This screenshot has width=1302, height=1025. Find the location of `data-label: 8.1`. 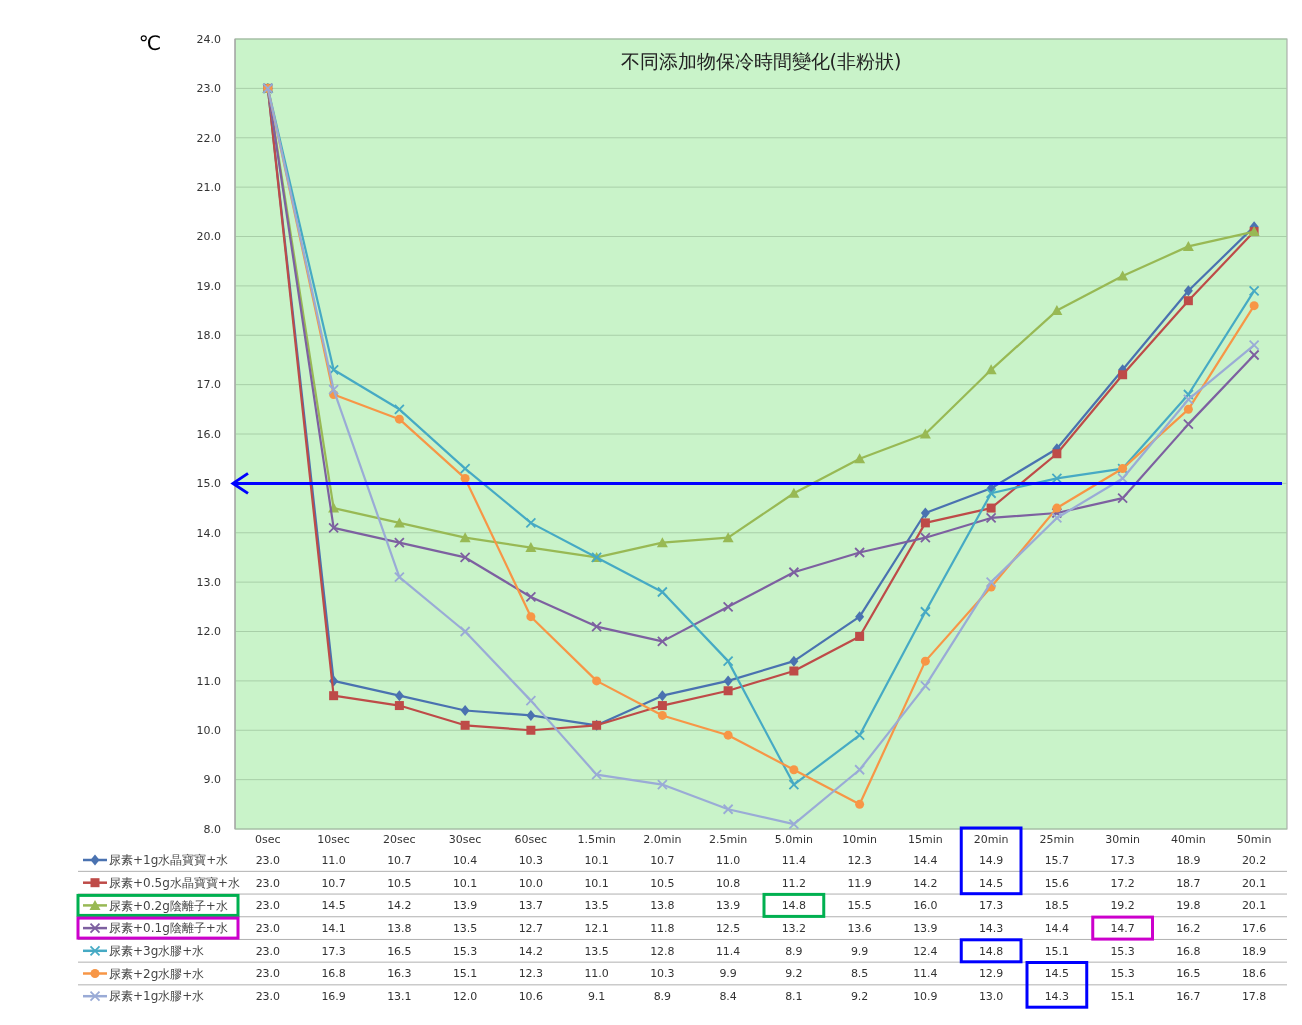

data-label: 8.1 is located at coordinates (794, 997).